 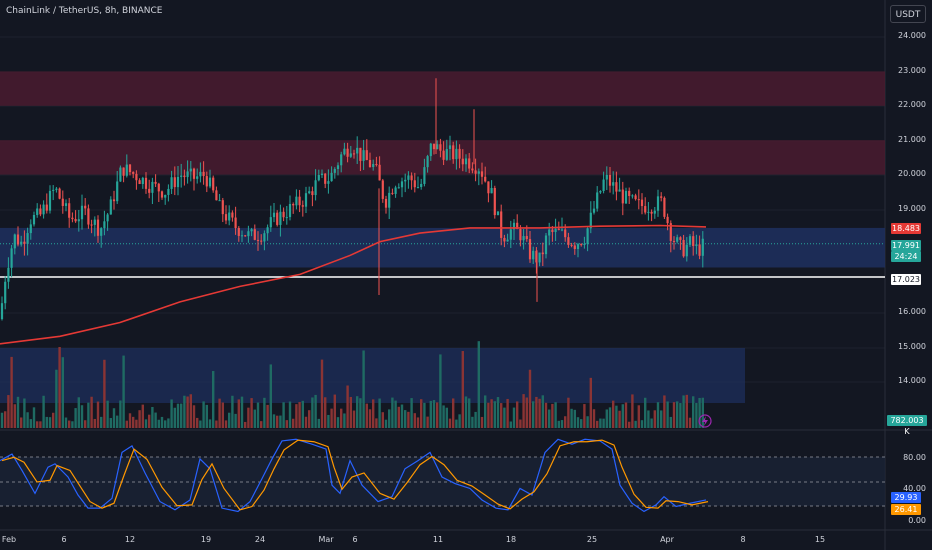 What do you see at coordinates (743, 539) in the screenshot?
I see `x-label-8: 8` at bounding box center [743, 539].